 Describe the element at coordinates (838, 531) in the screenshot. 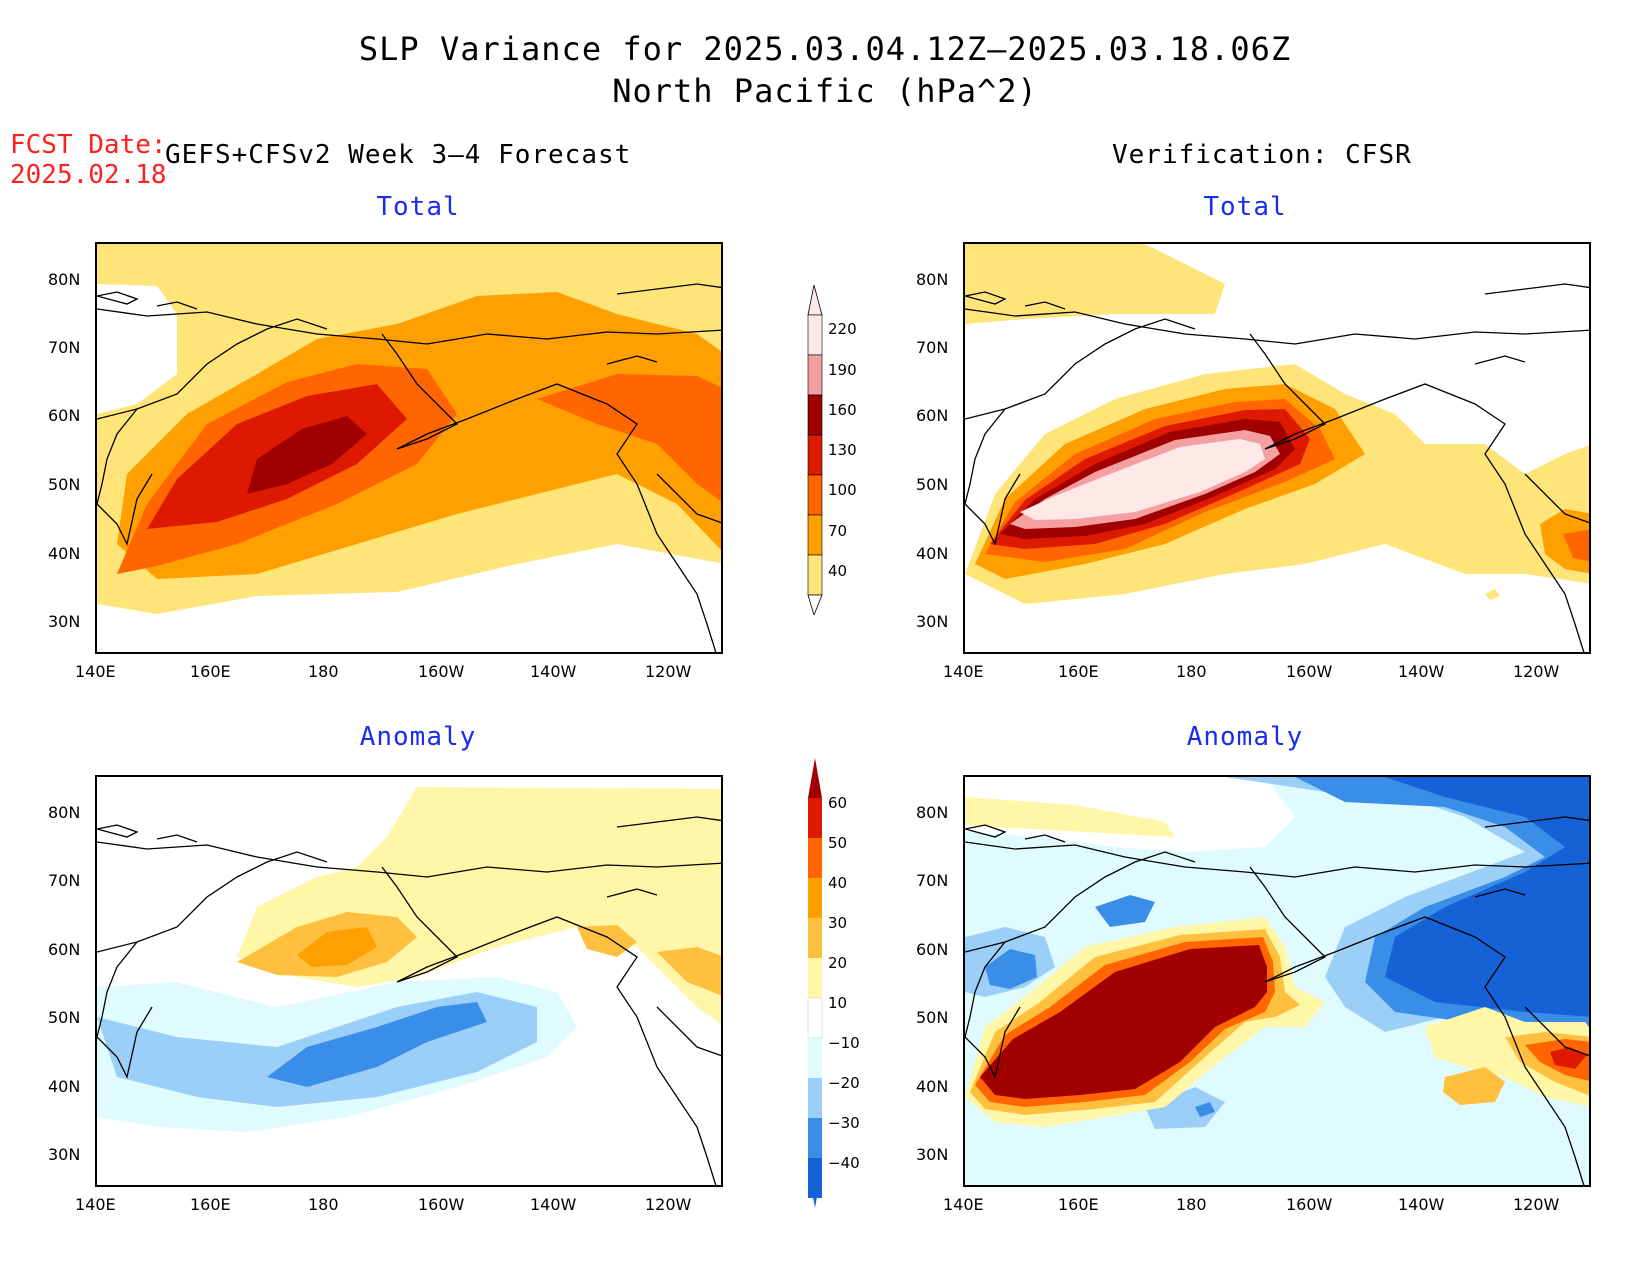

I see `total-cbar-label: 70` at that location.